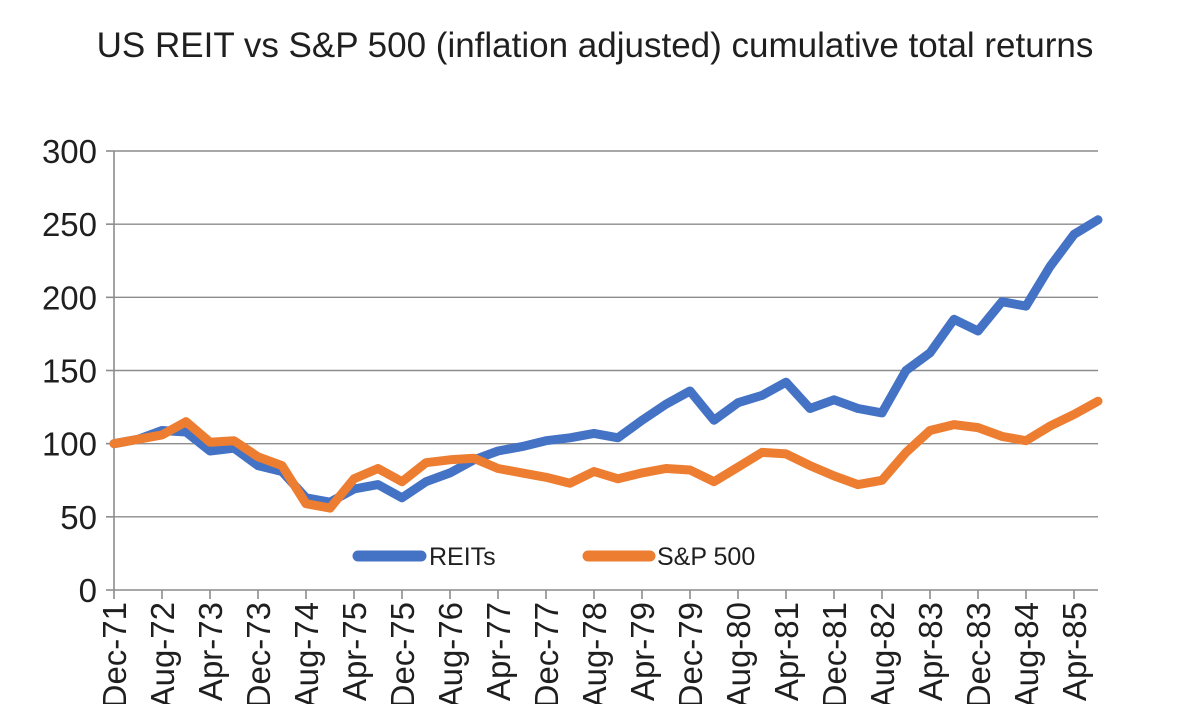 This screenshot has height=704, width=1194. Describe the element at coordinates (1026, 653) in the screenshot. I see `x-axis-tick-label: Aug-84` at that location.